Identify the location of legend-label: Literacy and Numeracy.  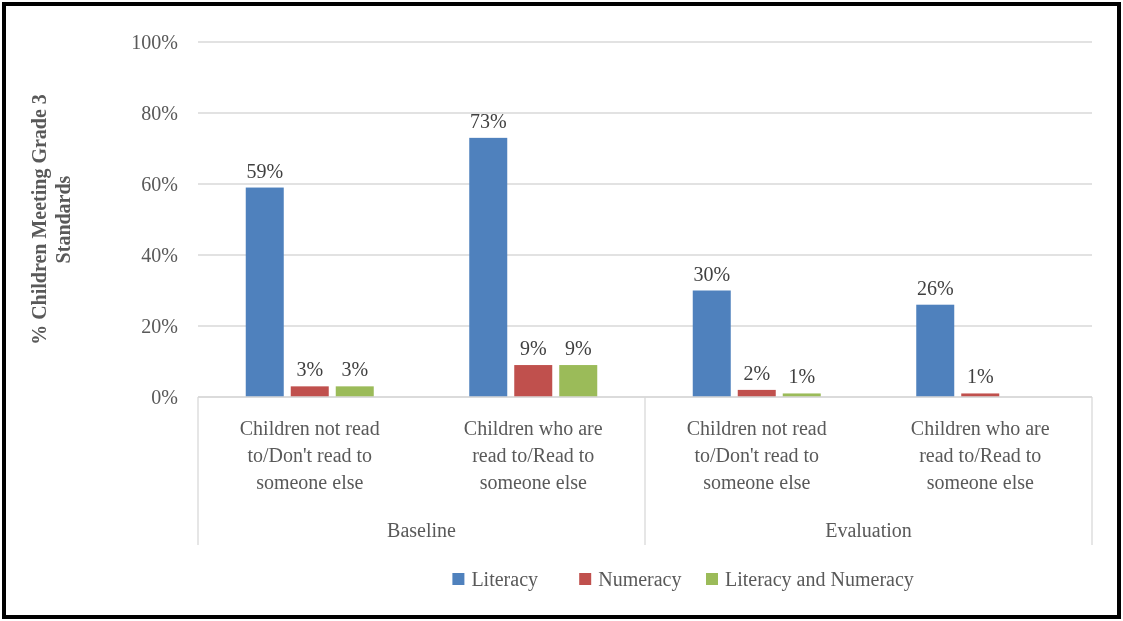
(819, 579).